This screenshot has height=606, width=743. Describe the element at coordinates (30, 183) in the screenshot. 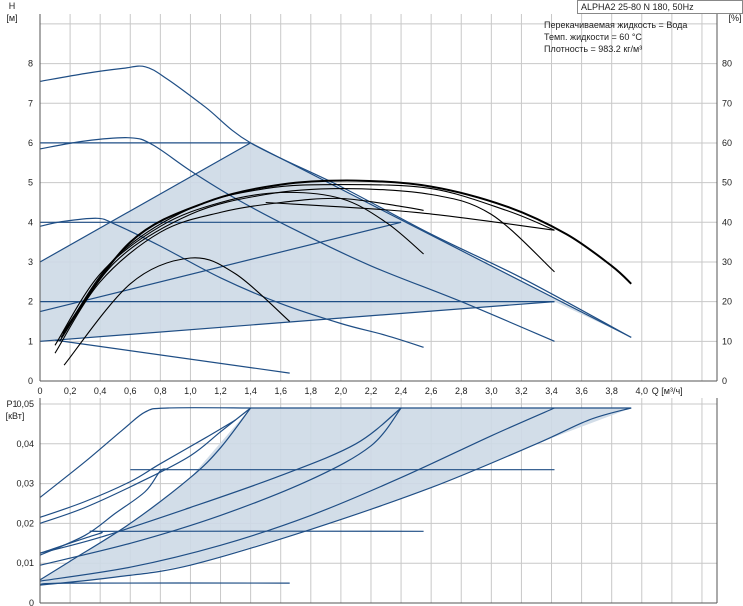

I see `y-tick-label: 5` at that location.